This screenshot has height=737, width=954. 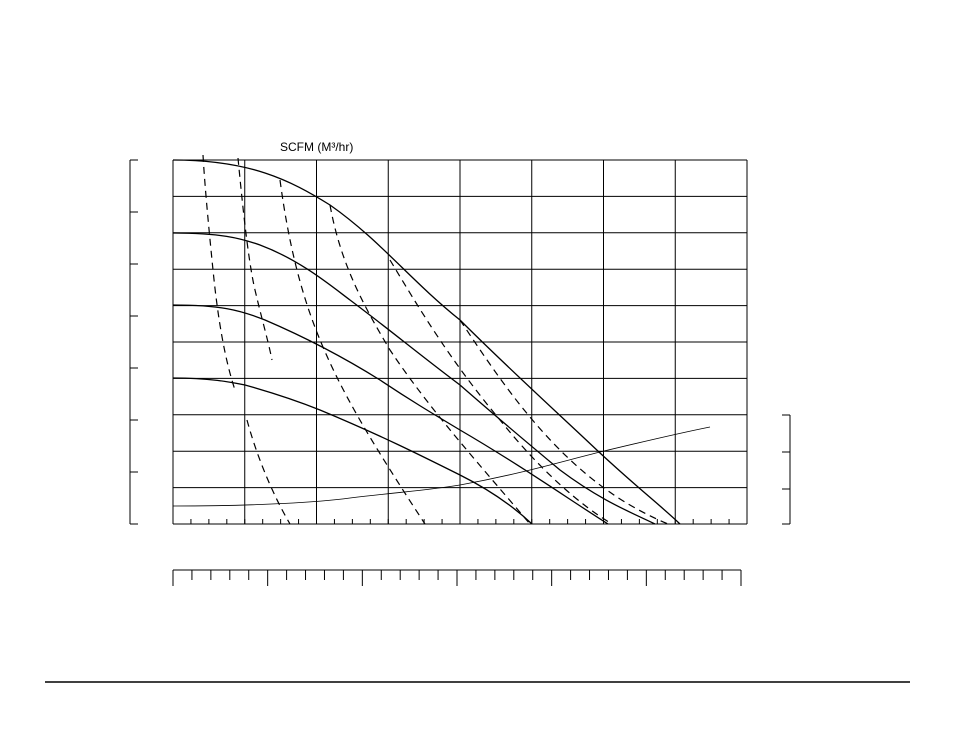 I want to click on axis-label: SCFM (M³/hr), so click(x=316, y=147).